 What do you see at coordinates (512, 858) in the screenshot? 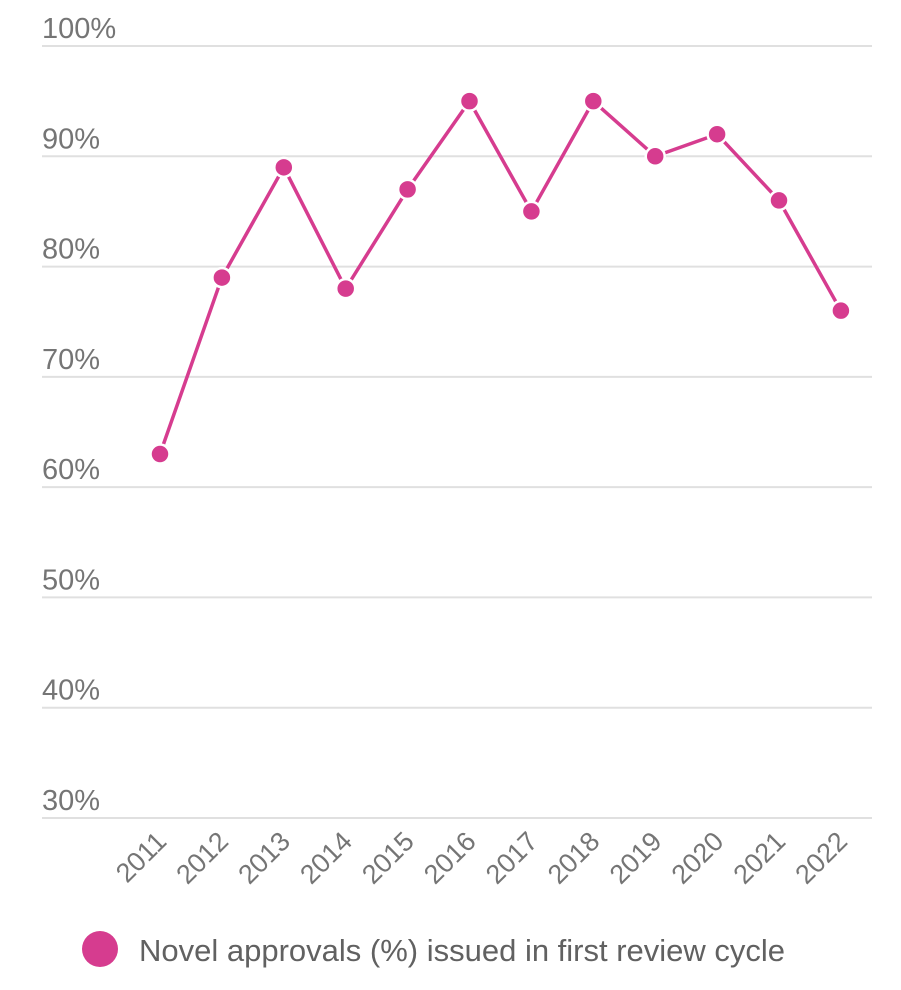
I see `x-tick-label: 2017` at bounding box center [512, 858].